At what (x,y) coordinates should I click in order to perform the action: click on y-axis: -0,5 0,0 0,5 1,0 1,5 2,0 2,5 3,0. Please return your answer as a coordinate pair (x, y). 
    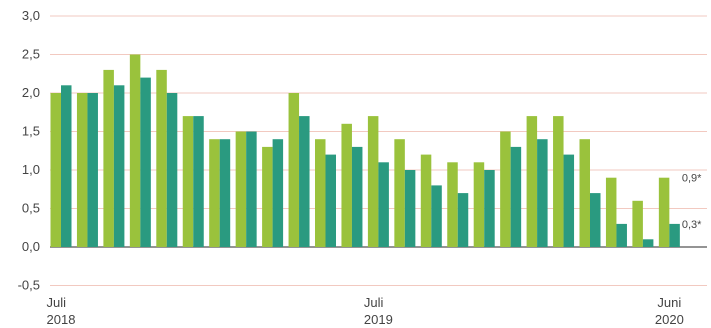
    Looking at the image, I should click on (29, 150).